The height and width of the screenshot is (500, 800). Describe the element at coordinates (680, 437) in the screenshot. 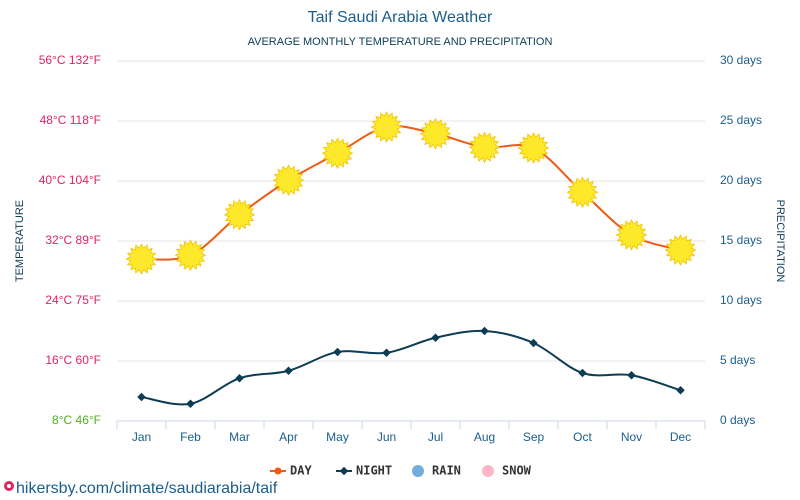

I see `x-tick-label: Dec` at that location.